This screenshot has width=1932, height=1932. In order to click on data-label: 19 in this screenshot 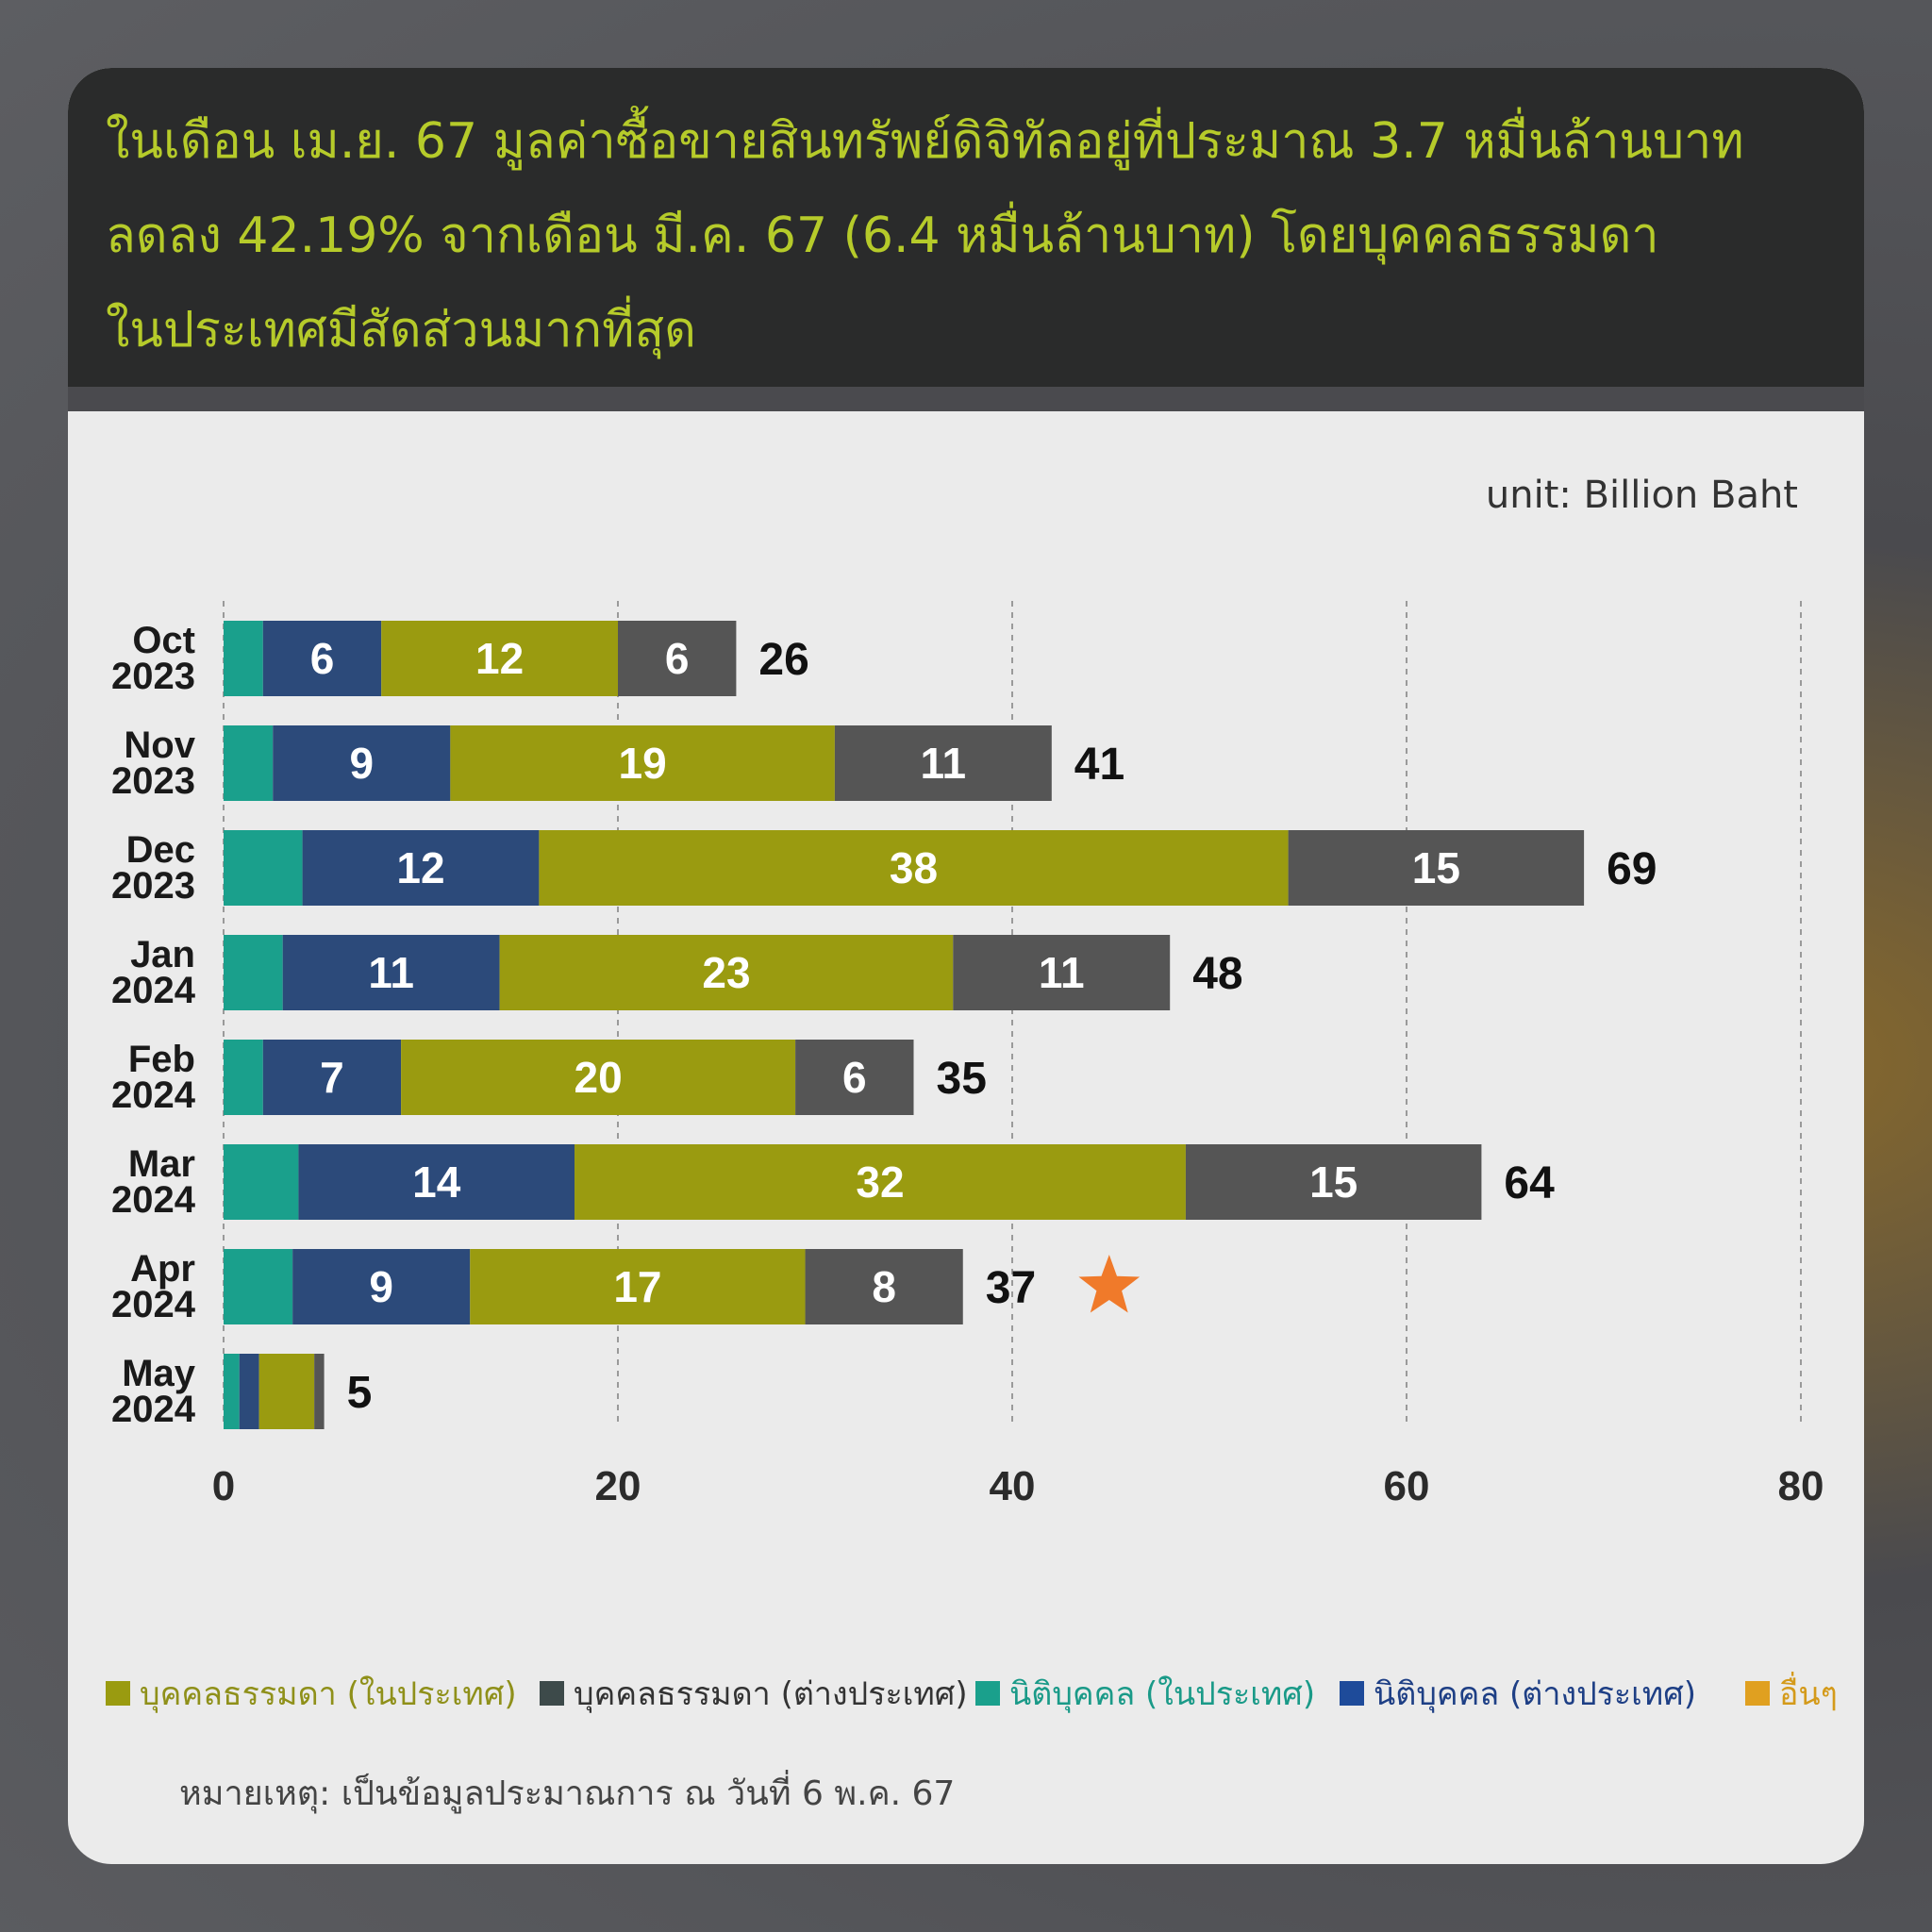, I will do `click(643, 763)`.